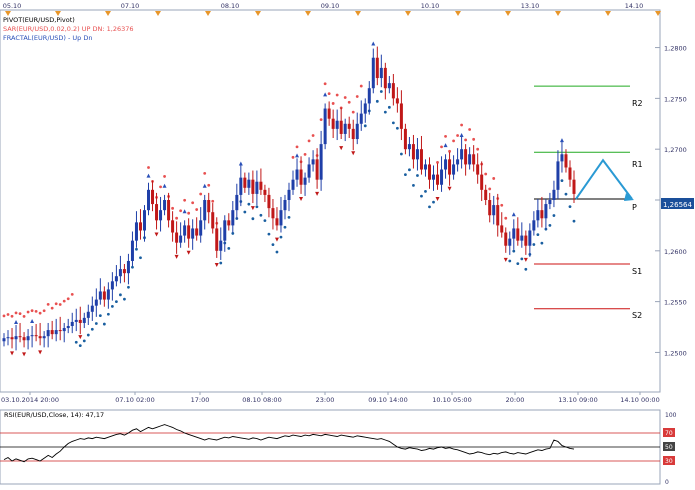  I want to click on rsi-axis: 100 70 50 30 0, so click(670, 449).